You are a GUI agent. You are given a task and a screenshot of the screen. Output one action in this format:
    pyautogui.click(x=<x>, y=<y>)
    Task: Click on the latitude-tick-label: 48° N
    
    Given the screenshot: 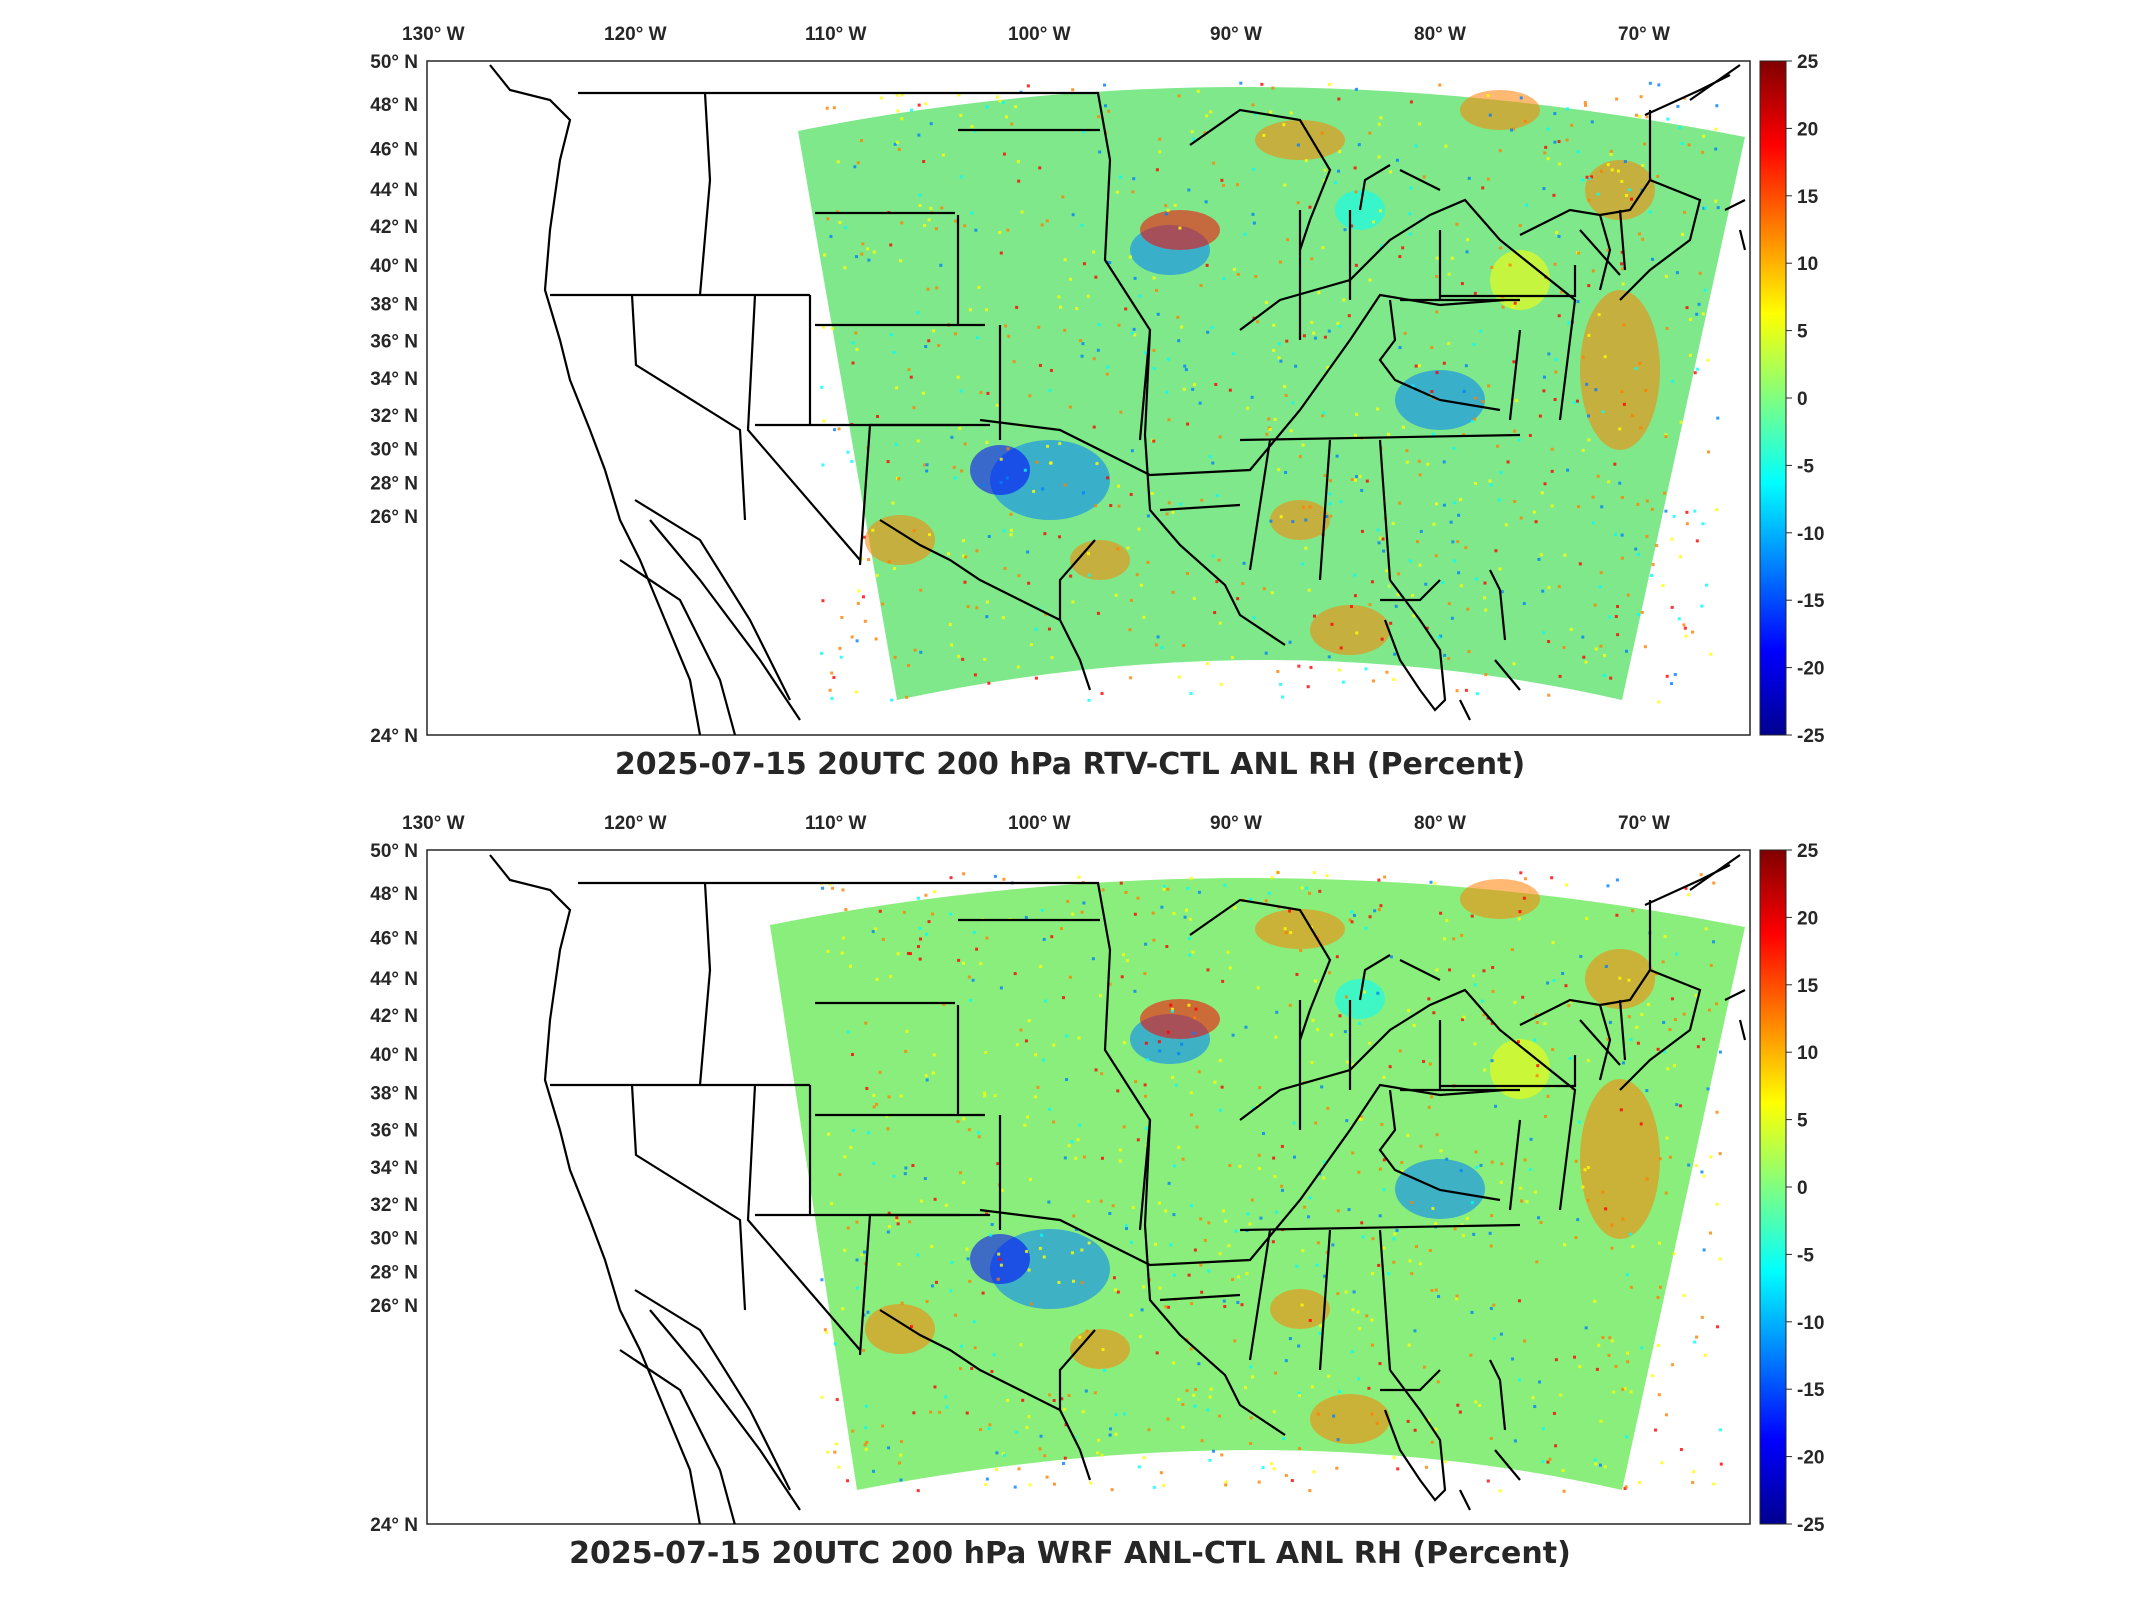 What is the action you would take?
    pyautogui.click(x=394, y=894)
    